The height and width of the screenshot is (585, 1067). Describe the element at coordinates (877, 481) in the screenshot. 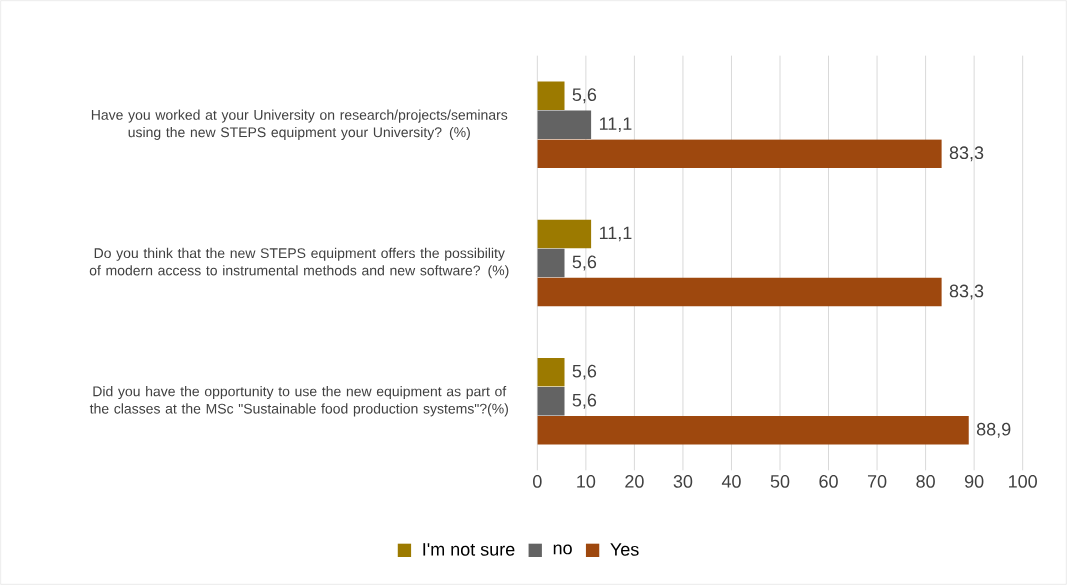

I see `x-tick-label: 70` at that location.